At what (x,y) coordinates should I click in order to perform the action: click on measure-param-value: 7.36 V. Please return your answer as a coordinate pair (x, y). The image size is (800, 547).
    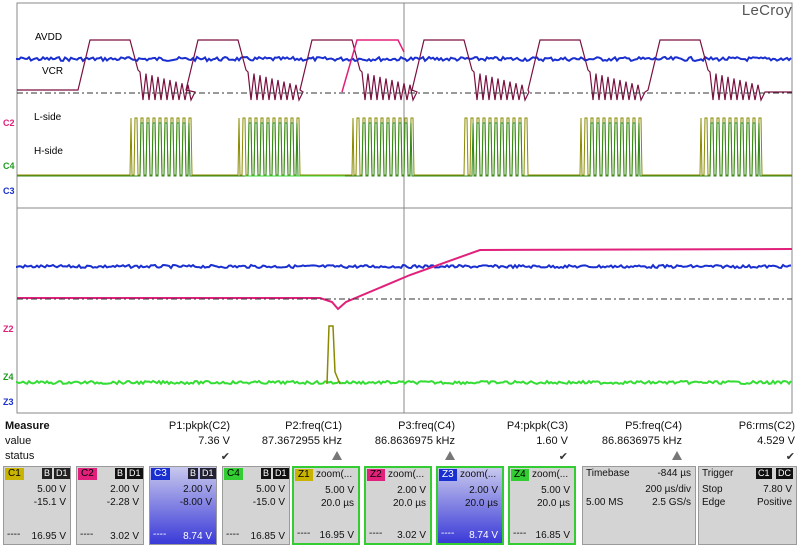
    Looking at the image, I should click on (214, 441).